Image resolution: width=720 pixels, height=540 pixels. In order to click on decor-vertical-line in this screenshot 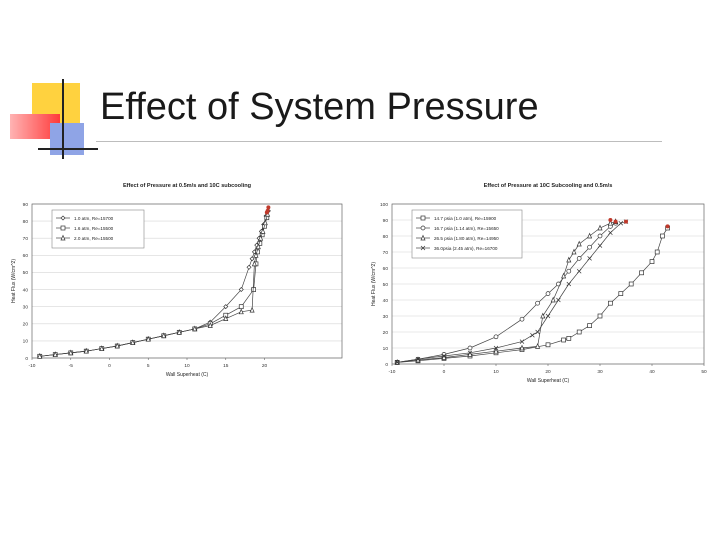, I will do `click(63, 119)`.